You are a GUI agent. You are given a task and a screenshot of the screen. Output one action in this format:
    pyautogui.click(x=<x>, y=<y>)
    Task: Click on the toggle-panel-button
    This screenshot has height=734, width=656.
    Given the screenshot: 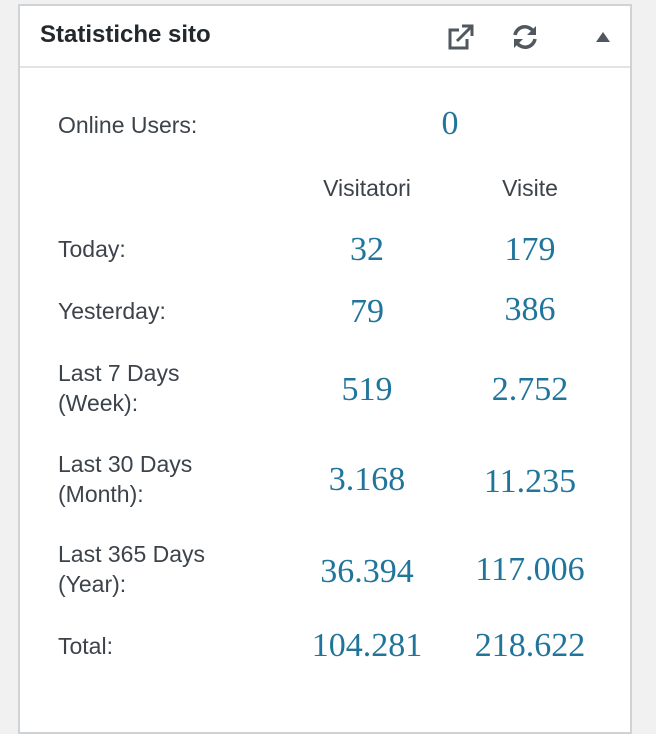 What is the action you would take?
    pyautogui.click(x=603, y=37)
    